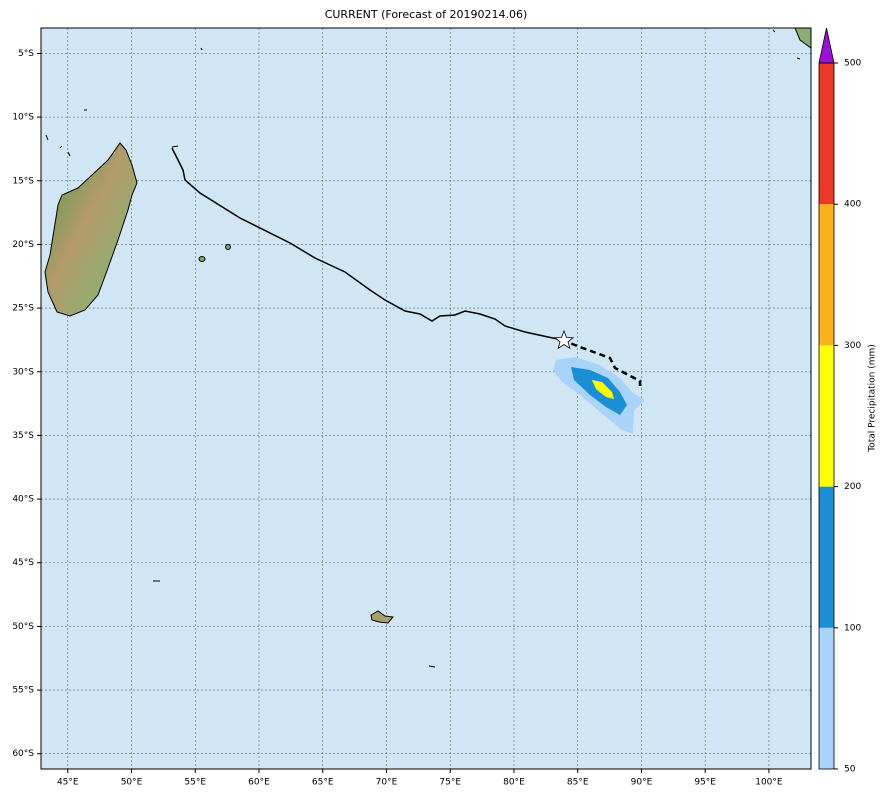 Image resolution: width=887 pixels, height=802 pixels. What do you see at coordinates (68, 783) in the screenshot?
I see `lon-tick-label: 45°E` at bounding box center [68, 783].